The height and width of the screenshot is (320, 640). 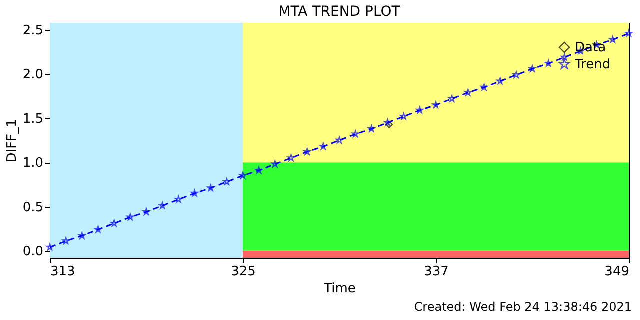 I want to click on y-tick-label: 2.0, so click(x=33, y=75).